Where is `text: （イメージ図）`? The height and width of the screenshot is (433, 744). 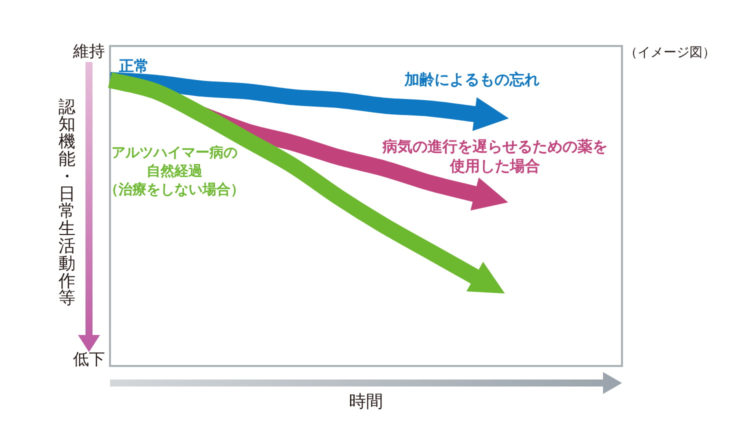 text: （イメージ図） is located at coordinates (670, 53).